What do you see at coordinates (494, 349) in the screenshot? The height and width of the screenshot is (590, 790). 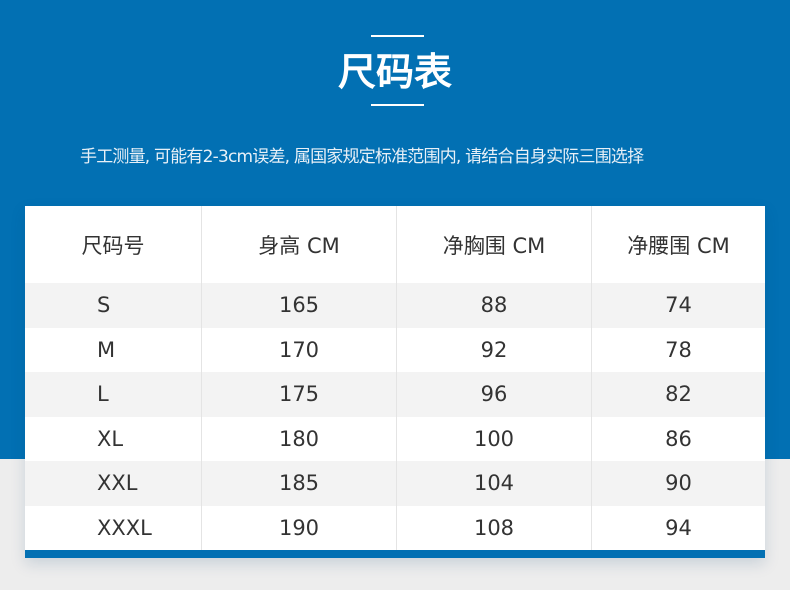 I see `cell-chest: 92` at bounding box center [494, 349].